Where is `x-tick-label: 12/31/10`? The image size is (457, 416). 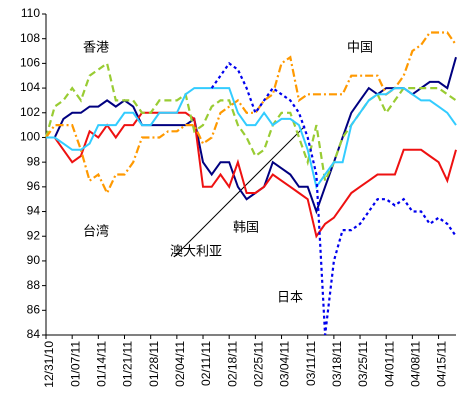 x-tick-label: 12/31/10 is located at coordinates (49, 364).